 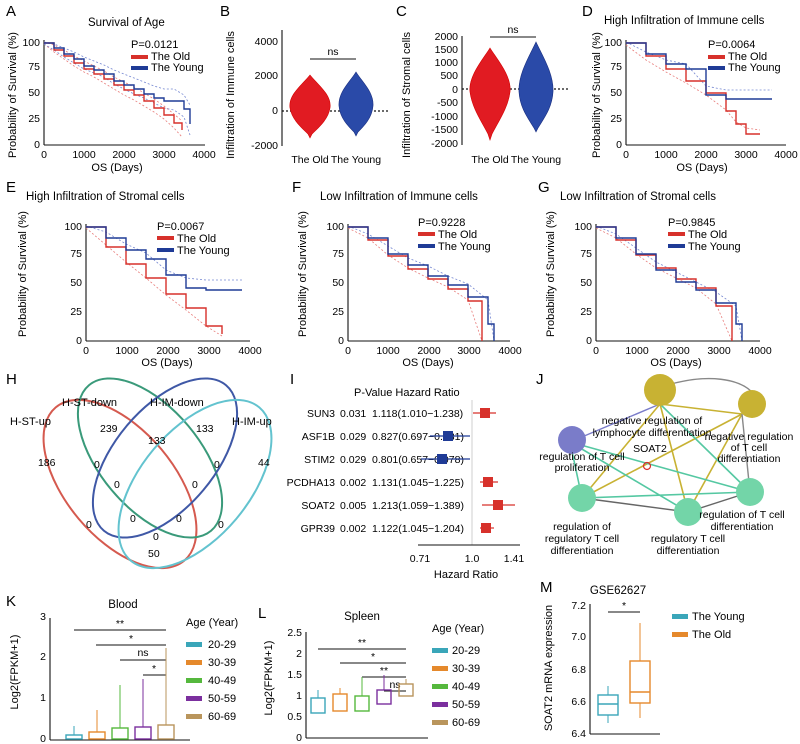 What do you see at coordinates (583, 227) in the screenshot?
I see `ytick-100: 100` at bounding box center [583, 227].